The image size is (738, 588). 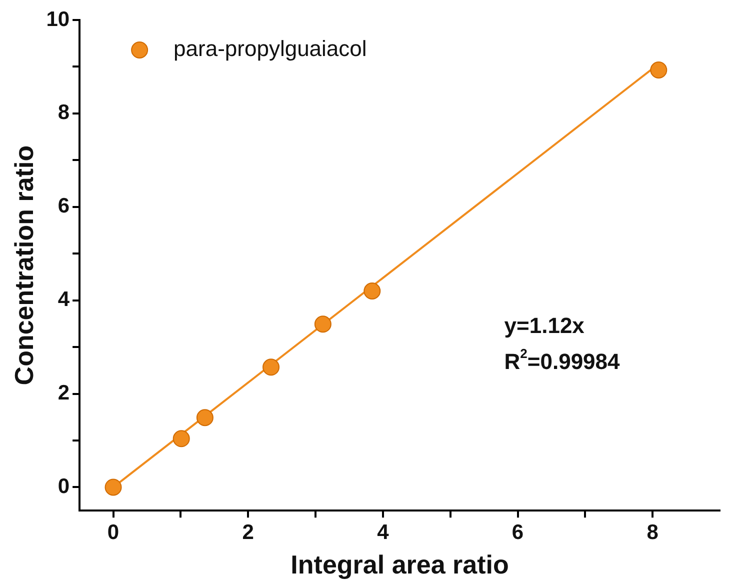 I want to click on y-tick-label: 2, so click(x=64, y=393).